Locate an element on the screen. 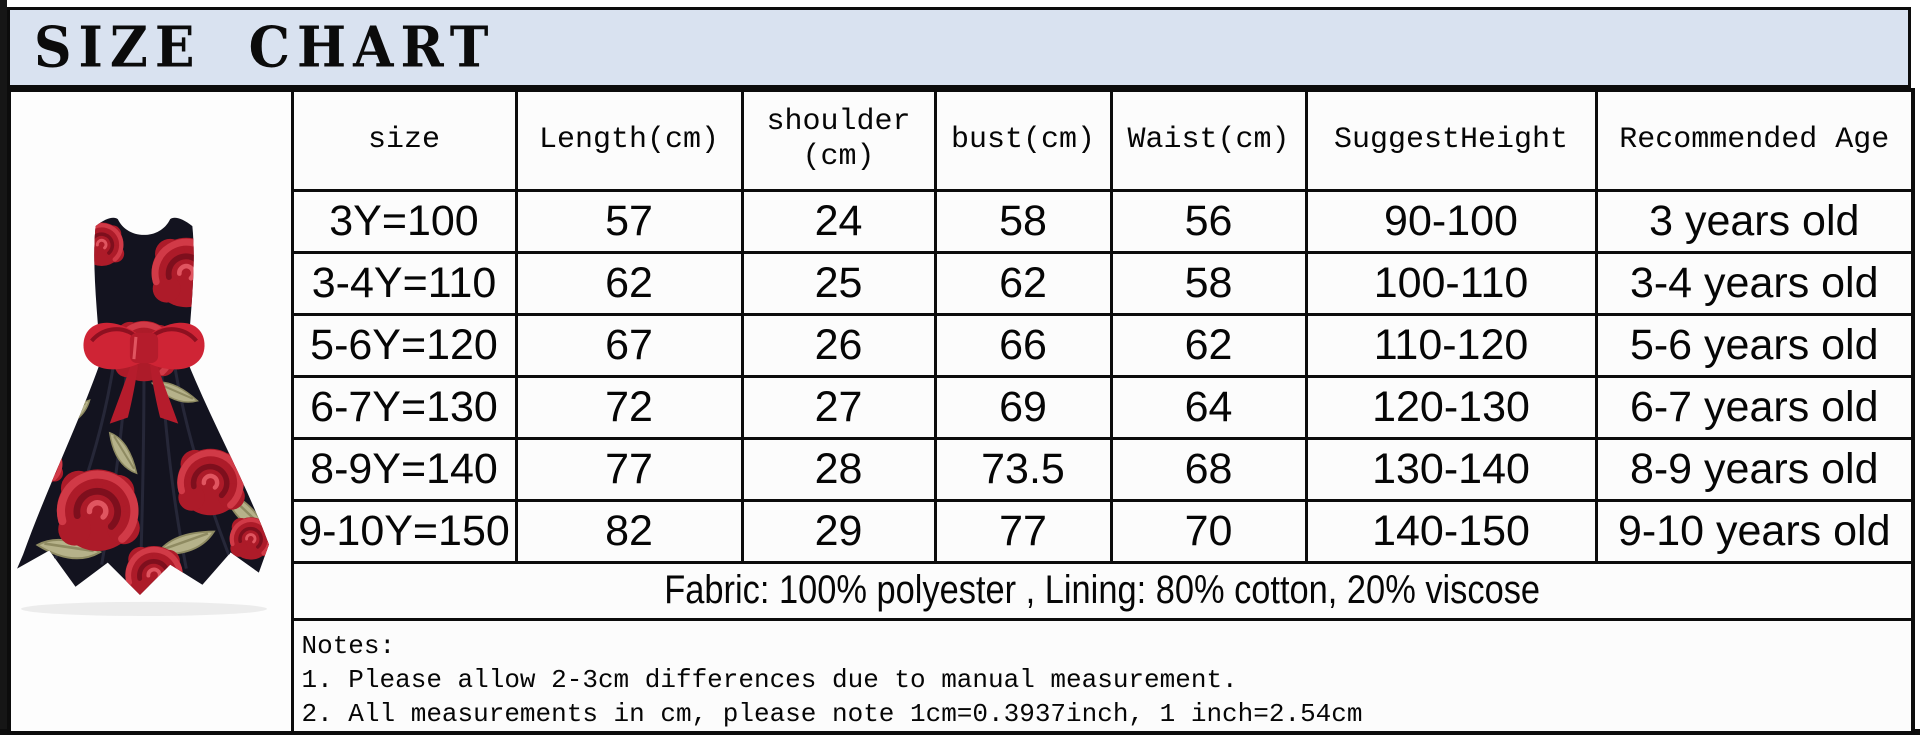  size-row: 3Y=100 57 24 58 56 90-100 3 years old is located at coordinates (962, 221).